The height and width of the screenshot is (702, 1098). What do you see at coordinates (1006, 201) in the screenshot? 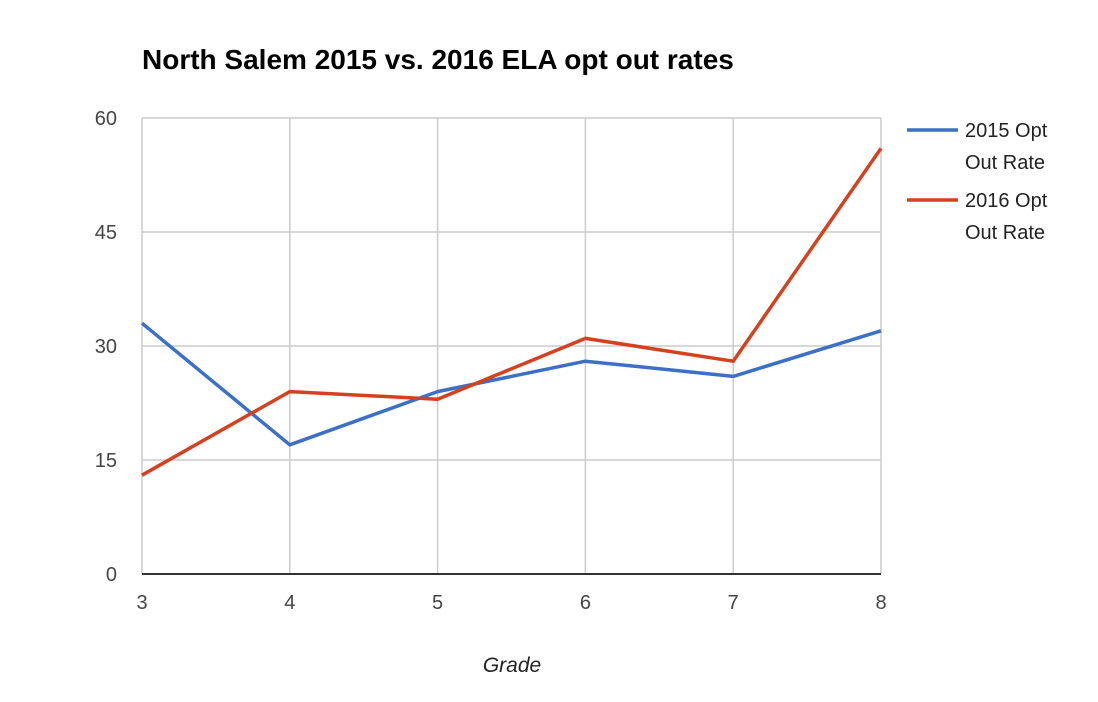
I see `legend-label: 2016 Opt` at bounding box center [1006, 201].